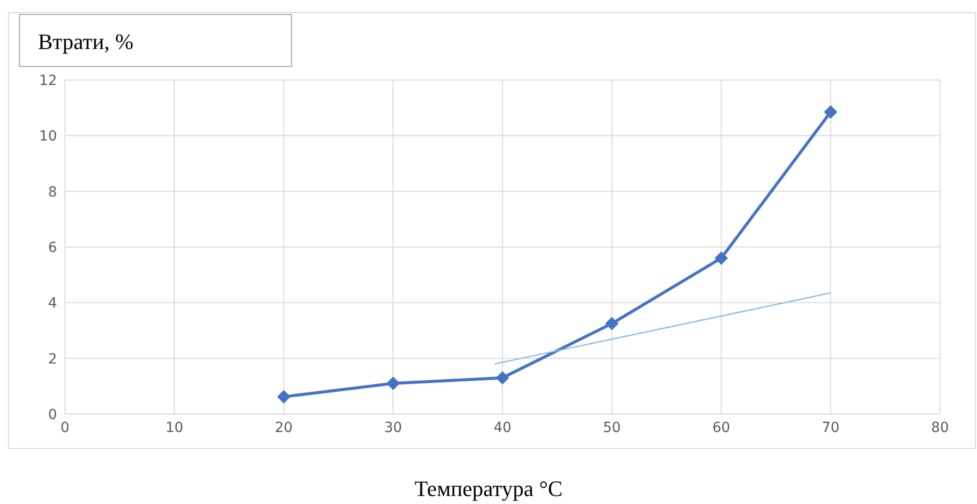 Image resolution: width=977 pixels, height=504 pixels. Describe the element at coordinates (721, 428) in the screenshot. I see `x-tick-label: 60` at that location.